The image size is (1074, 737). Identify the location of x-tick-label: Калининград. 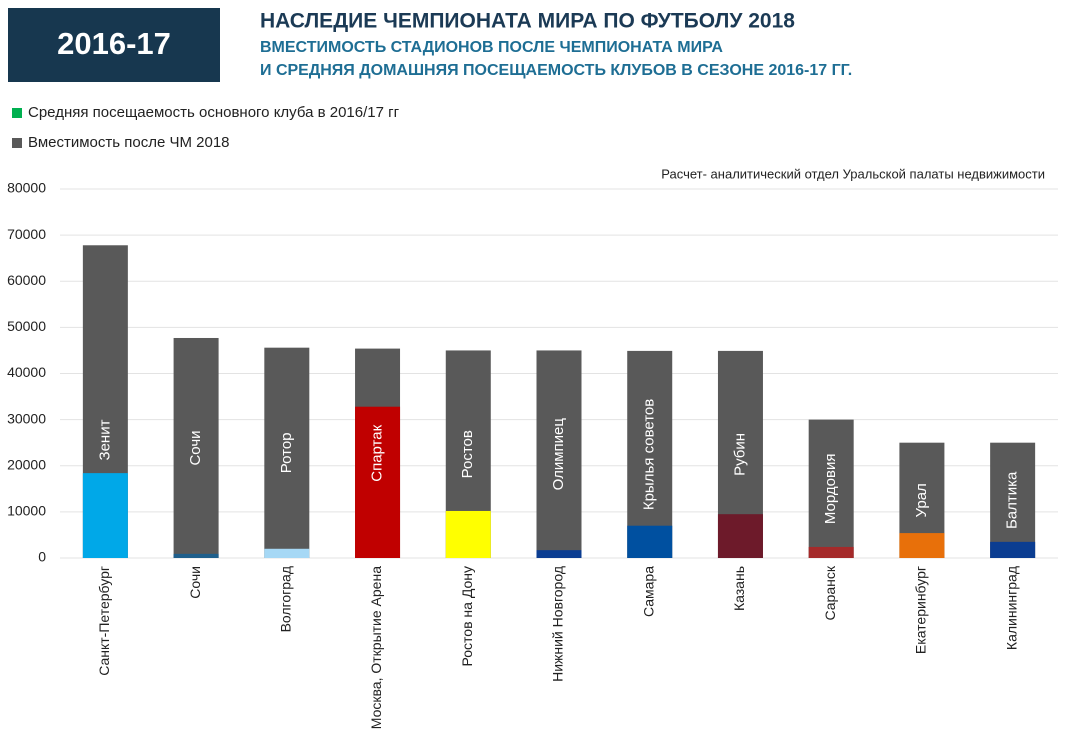
(1011, 608).